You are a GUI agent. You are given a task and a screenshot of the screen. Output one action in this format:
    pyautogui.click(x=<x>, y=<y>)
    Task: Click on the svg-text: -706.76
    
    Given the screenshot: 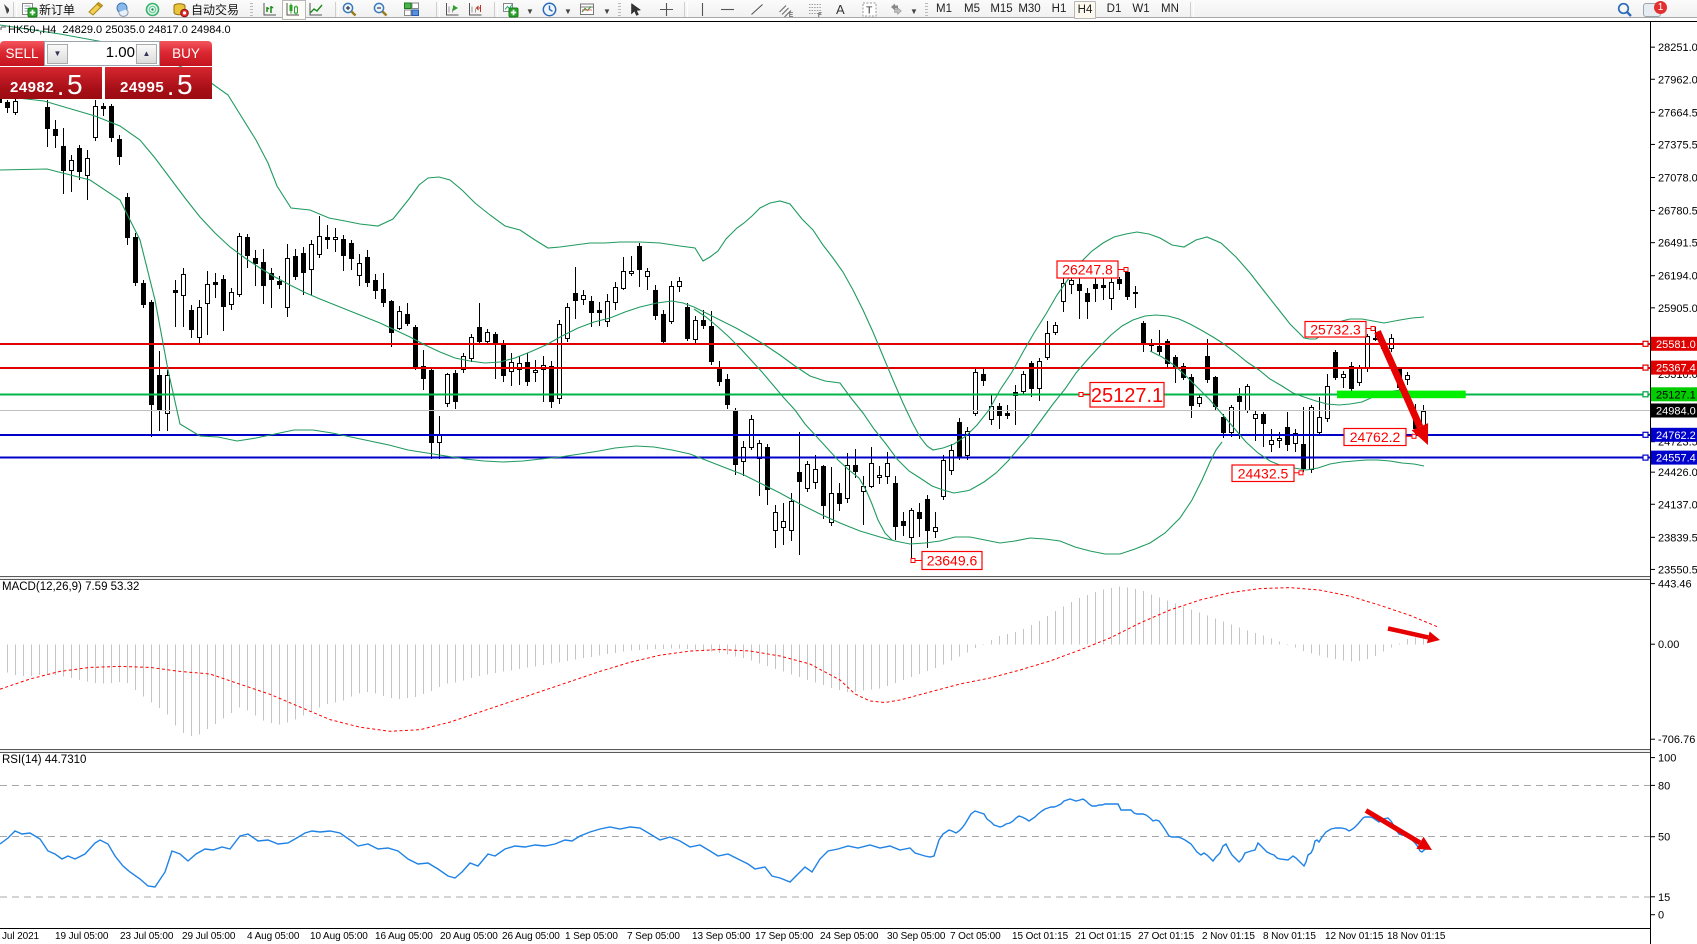 What is the action you would take?
    pyautogui.click(x=1676, y=740)
    